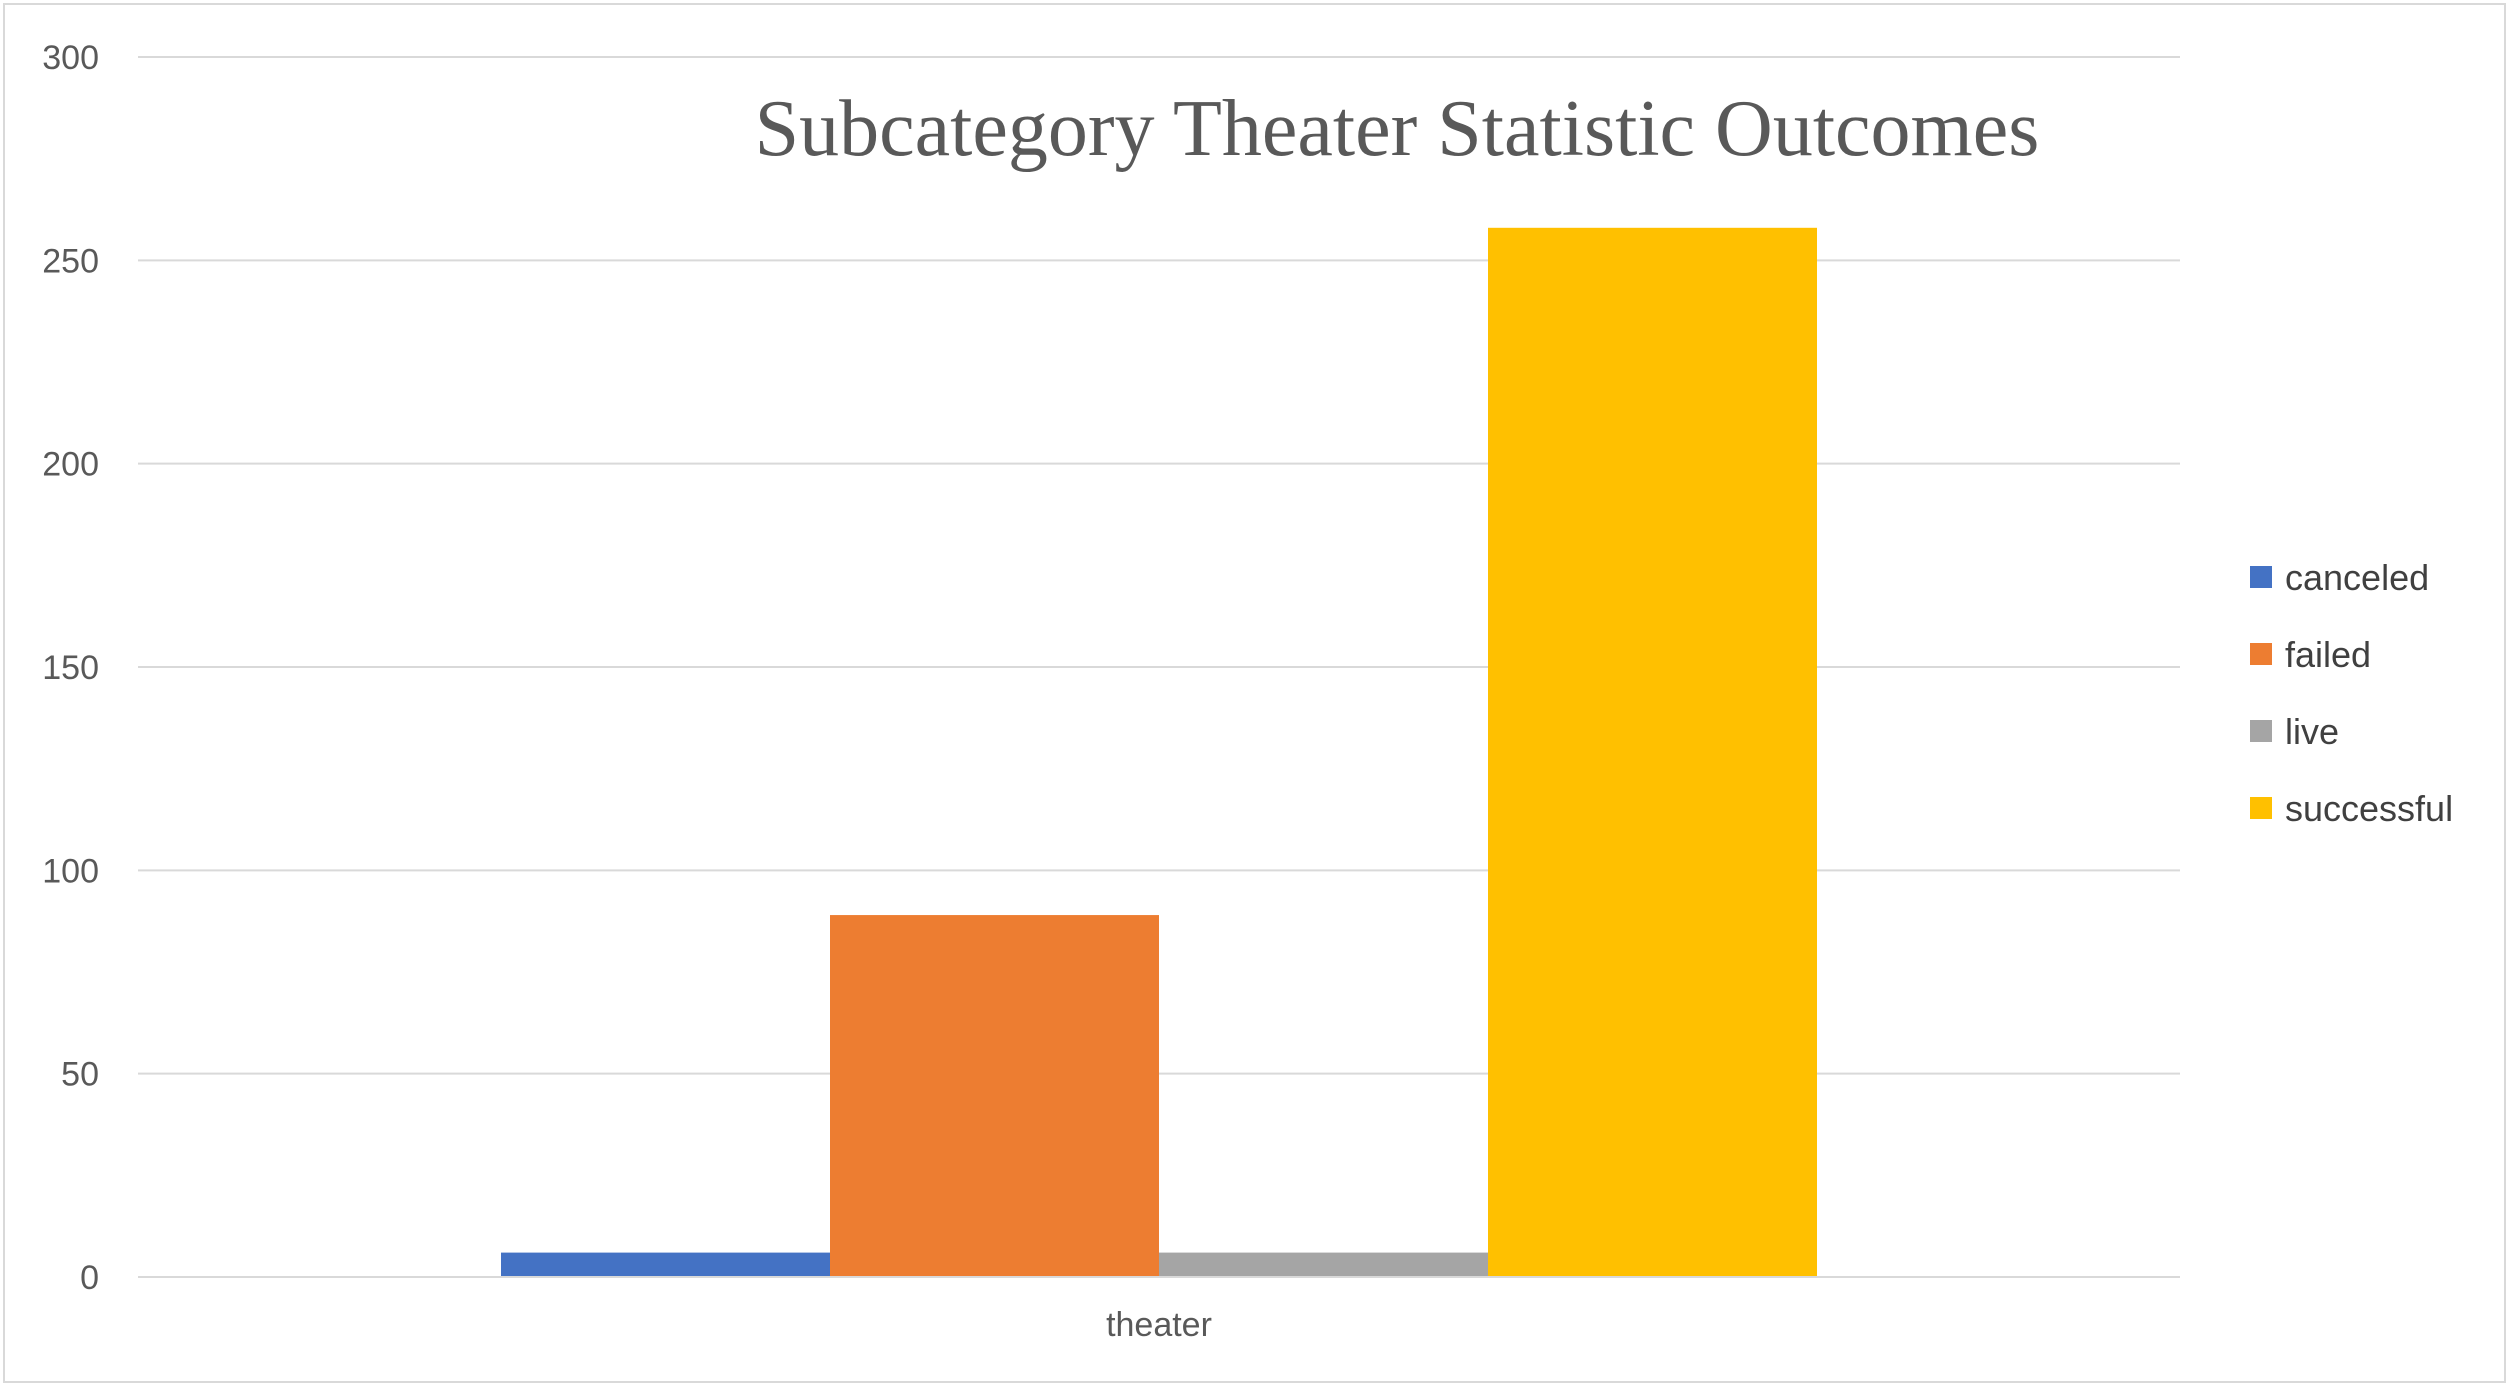  I want to click on legend-swatch-live, so click(2261, 731).